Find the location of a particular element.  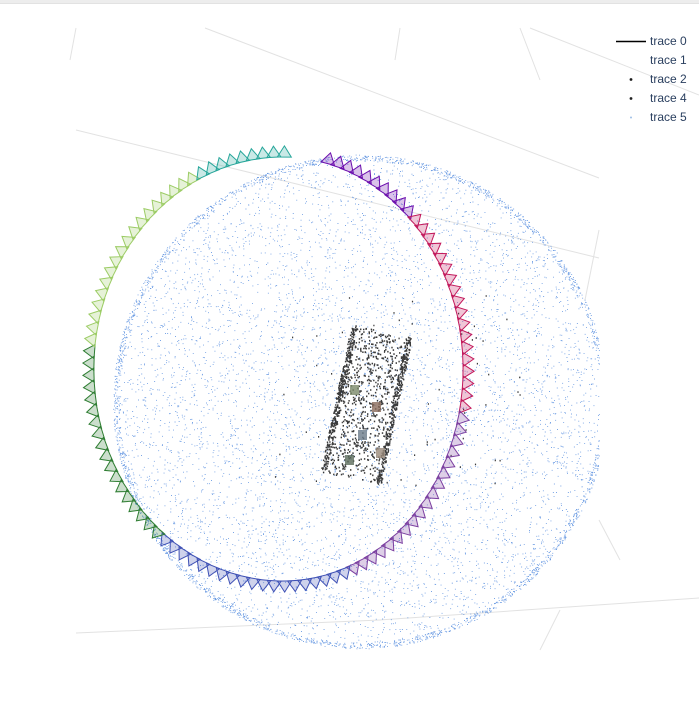

legend-item: trace 5 is located at coordinates (655, 117).